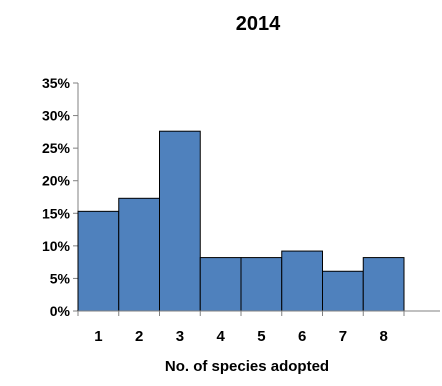 This screenshot has width=442, height=386. Describe the element at coordinates (60, 311) in the screenshot. I see `y-tick-label: 0%` at that location.